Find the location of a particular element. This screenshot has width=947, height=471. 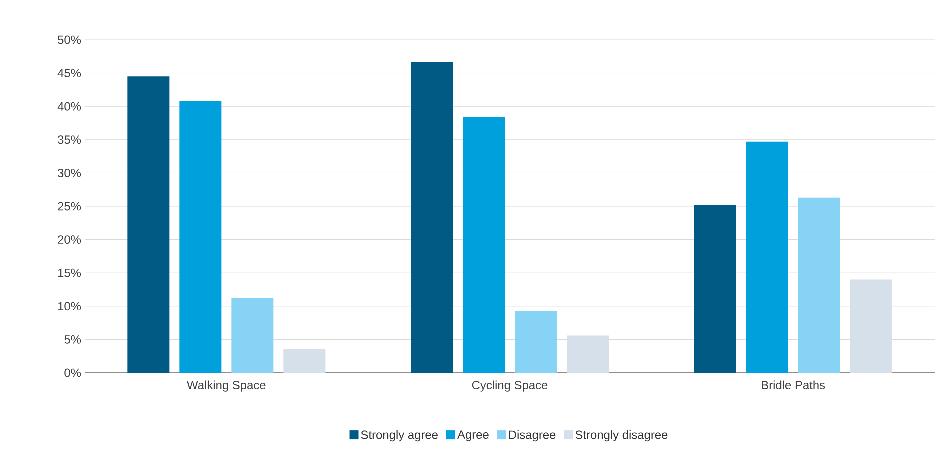

legend-label: Strongly agree is located at coordinates (399, 436).